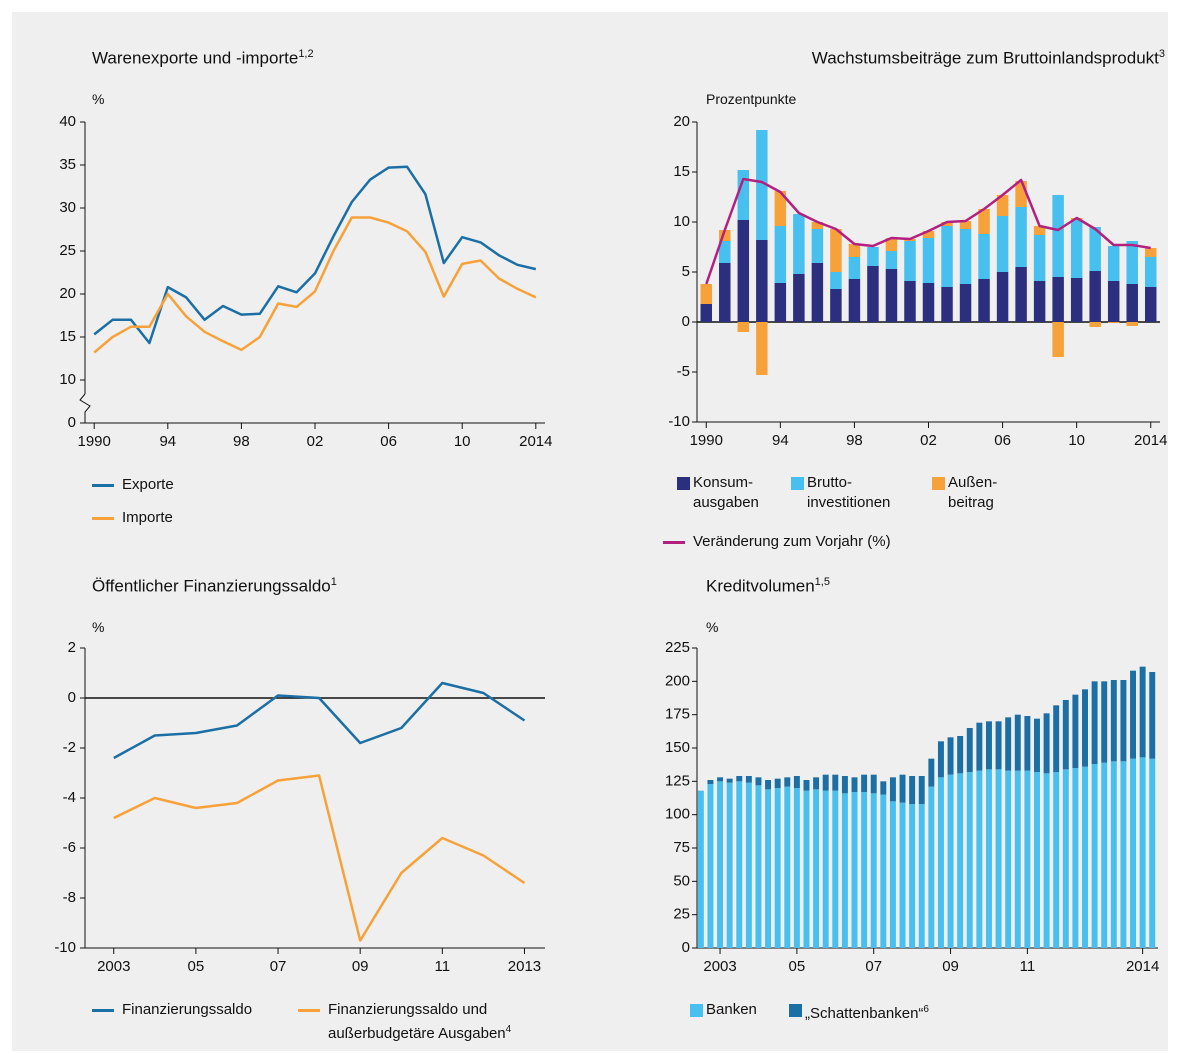  I want to click on x-tick-label: 2013, so click(524, 966).